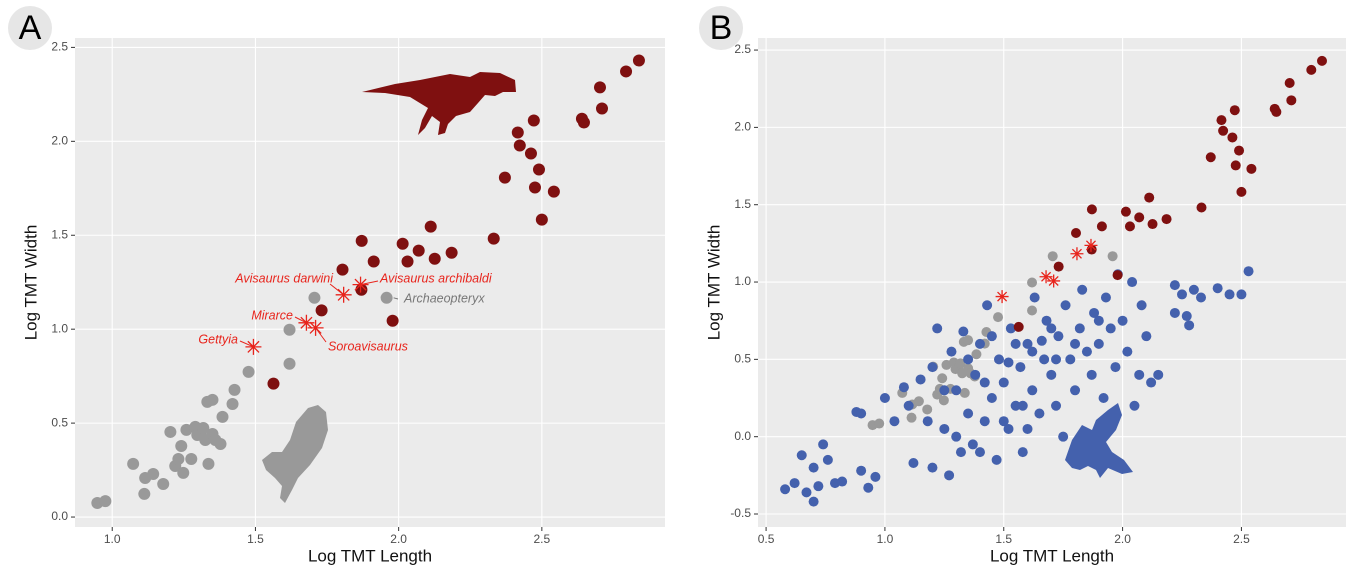 This screenshot has width=1355, height=569. Describe the element at coordinates (370, 555) in the screenshot. I see `x-axis-title: Log TMT Length` at that location.